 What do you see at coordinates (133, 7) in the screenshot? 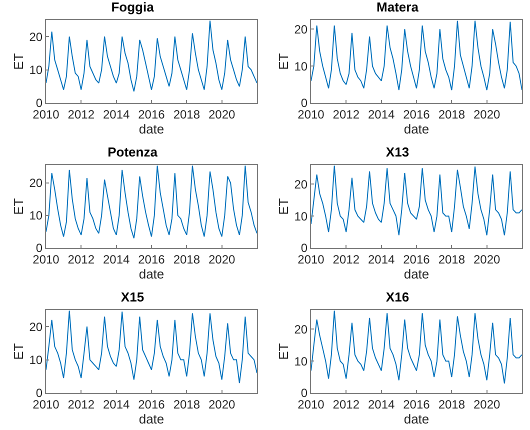
I see `chart-title: Foggia` at bounding box center [133, 7].